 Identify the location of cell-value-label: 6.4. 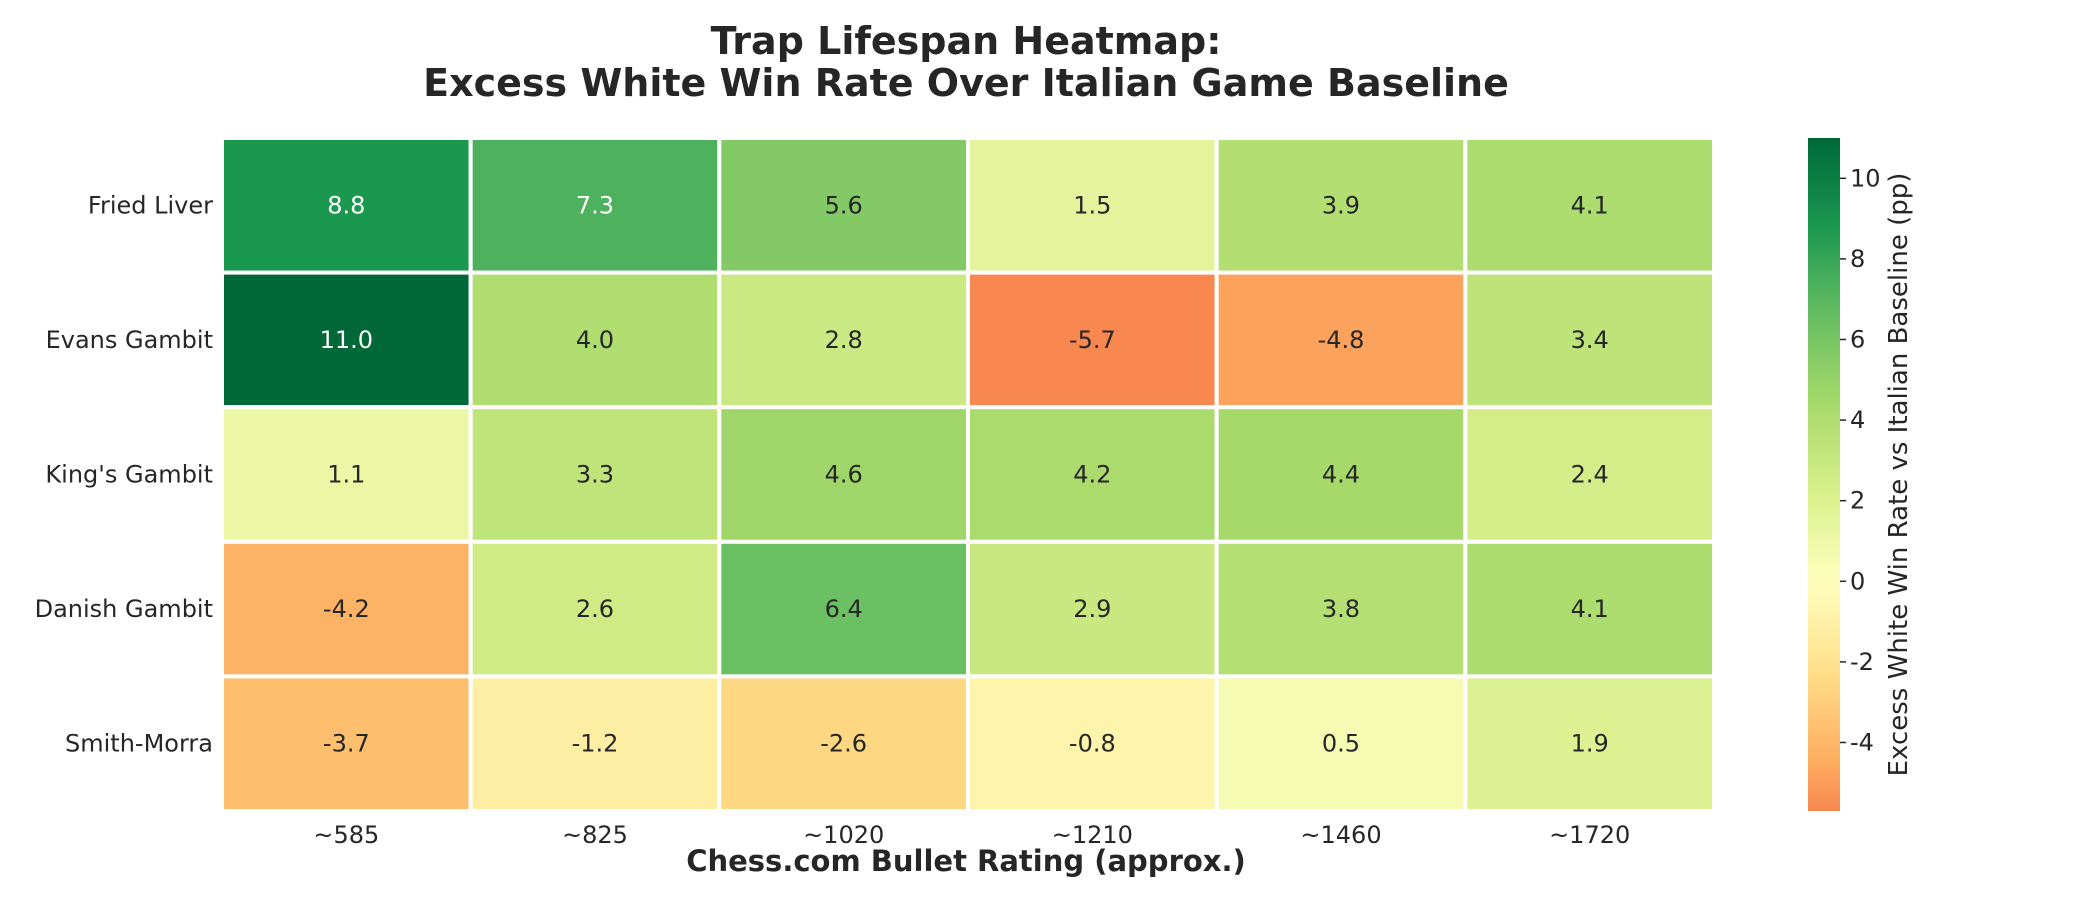
(844, 609).